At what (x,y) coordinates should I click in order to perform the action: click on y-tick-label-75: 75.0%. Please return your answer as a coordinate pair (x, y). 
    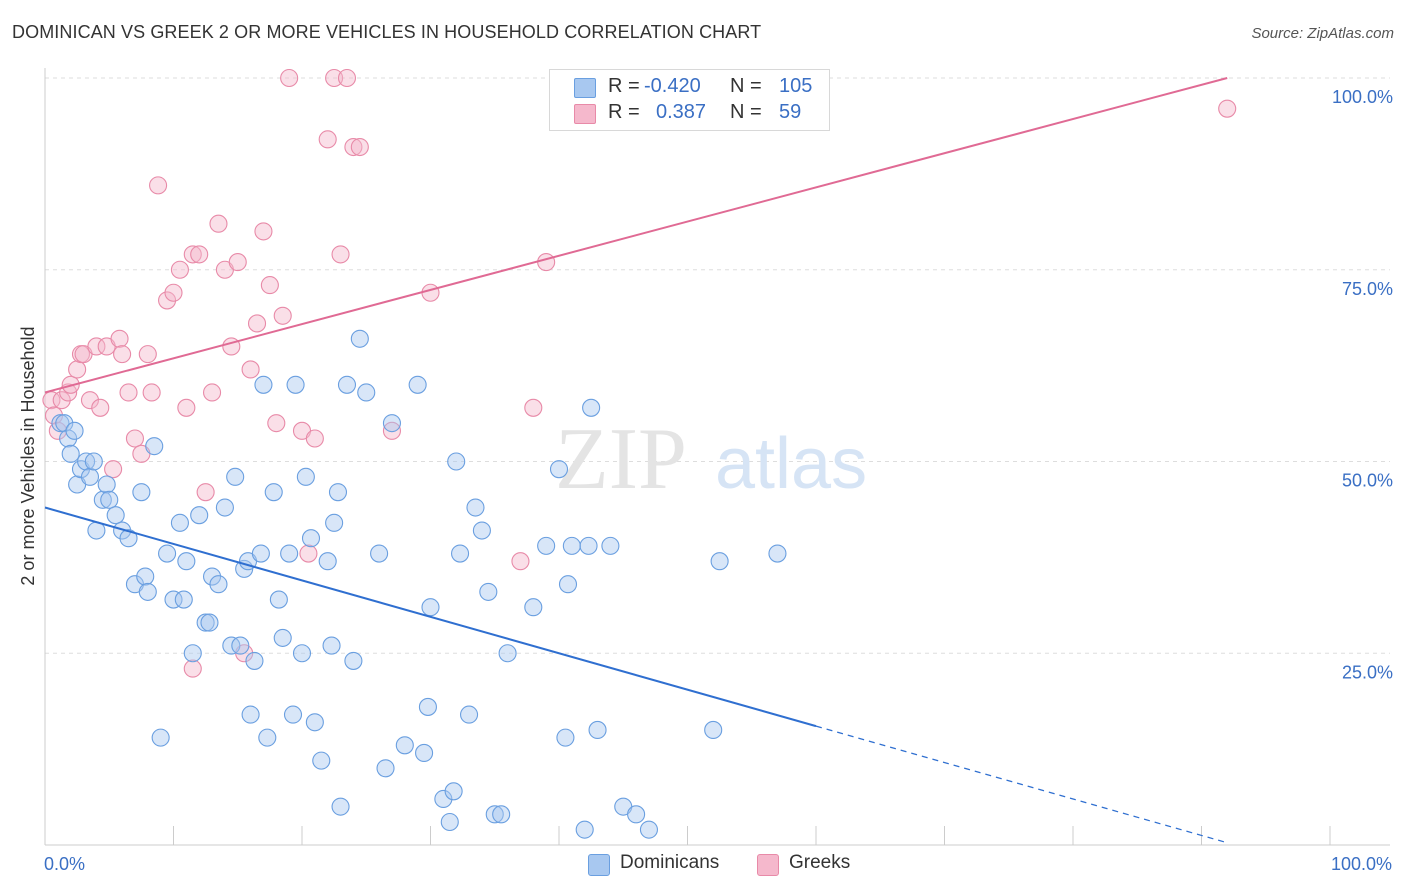
    Looking at the image, I should click on (1367, 289).